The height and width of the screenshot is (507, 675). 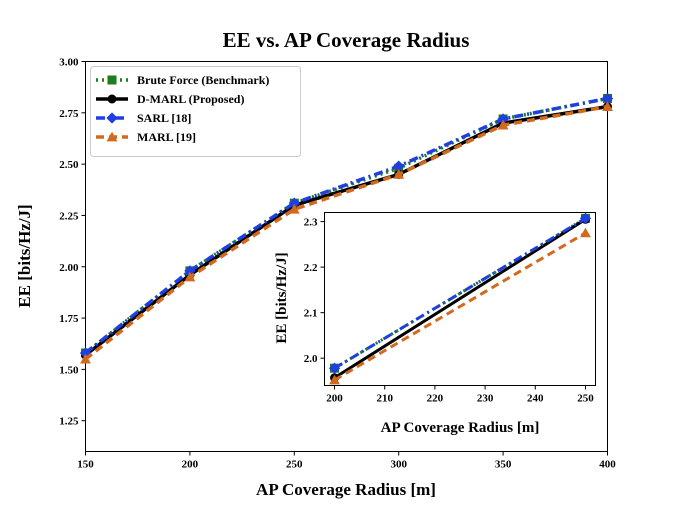 What do you see at coordinates (535, 399) in the screenshot?
I see `inset-x-tick-label: 240` at bounding box center [535, 399].